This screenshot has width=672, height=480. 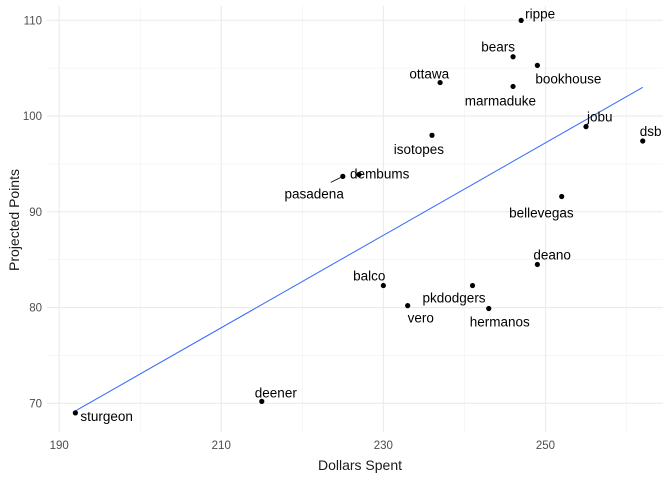 I want to click on y-axis-title: Projected Points, so click(x=14, y=220).